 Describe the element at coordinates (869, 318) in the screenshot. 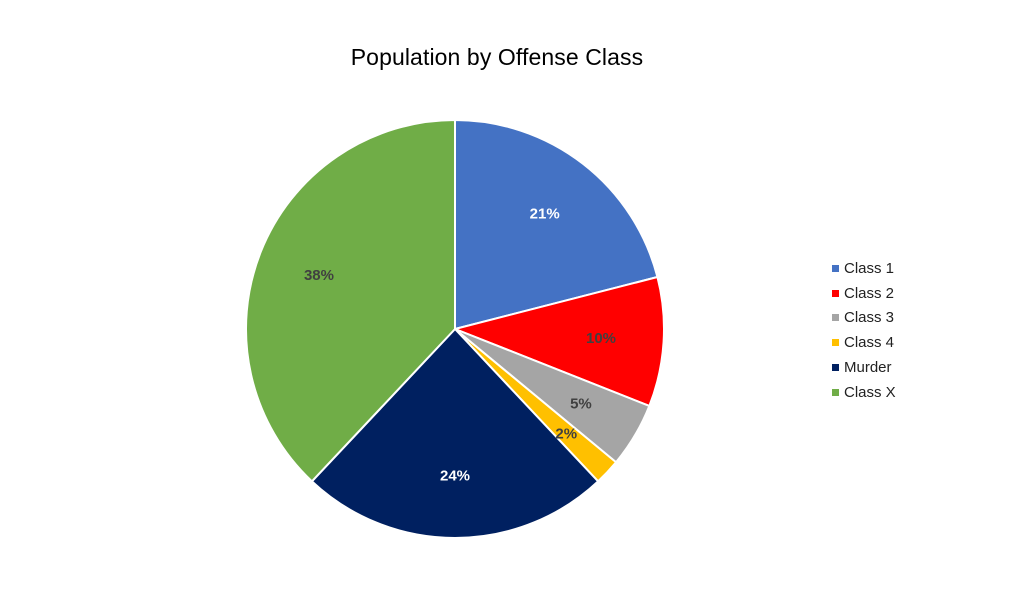

I see `legend-label-class-3: Class 3` at that location.